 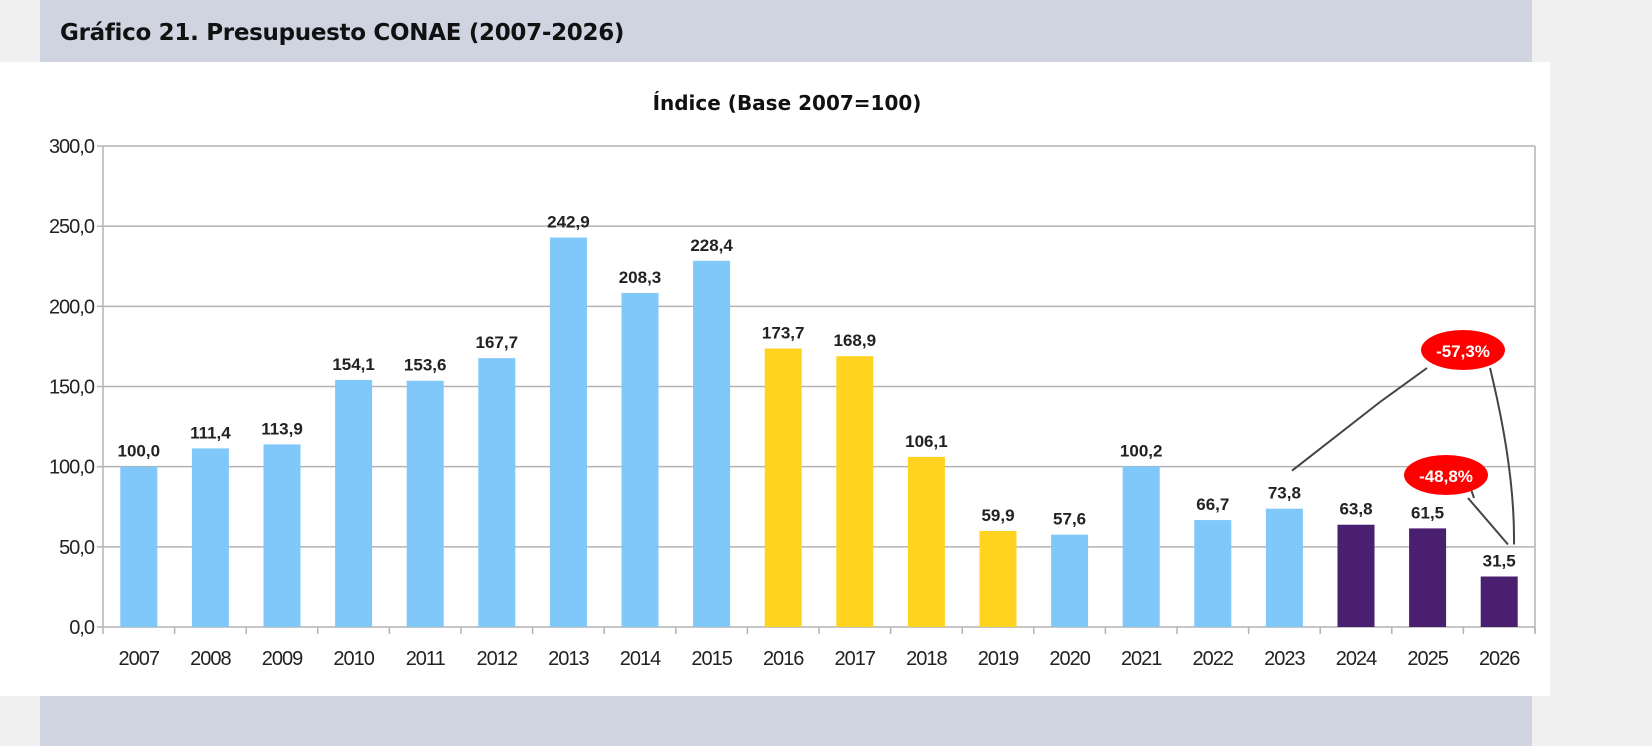 I want to click on annotation-label: -57,3%, so click(x=1463, y=351).